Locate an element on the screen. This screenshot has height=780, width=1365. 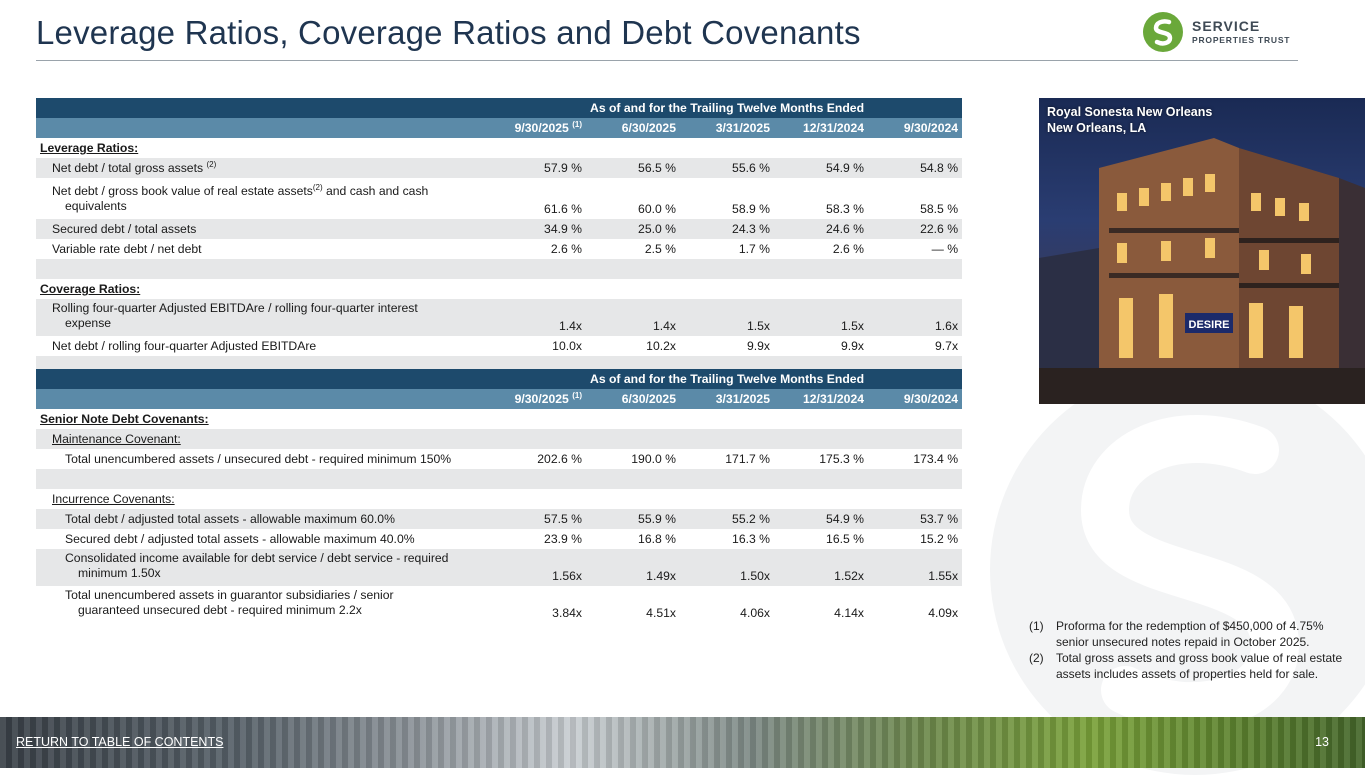
cell: 23.9 % is located at coordinates (563, 539).